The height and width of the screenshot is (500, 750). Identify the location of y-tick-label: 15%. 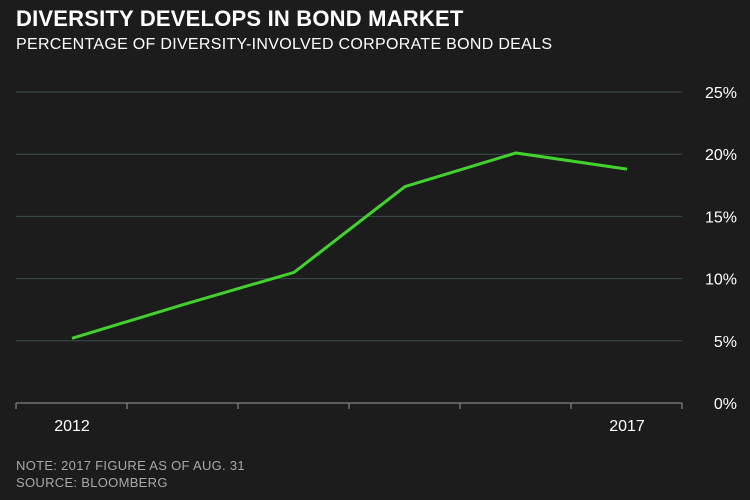
(721, 217).